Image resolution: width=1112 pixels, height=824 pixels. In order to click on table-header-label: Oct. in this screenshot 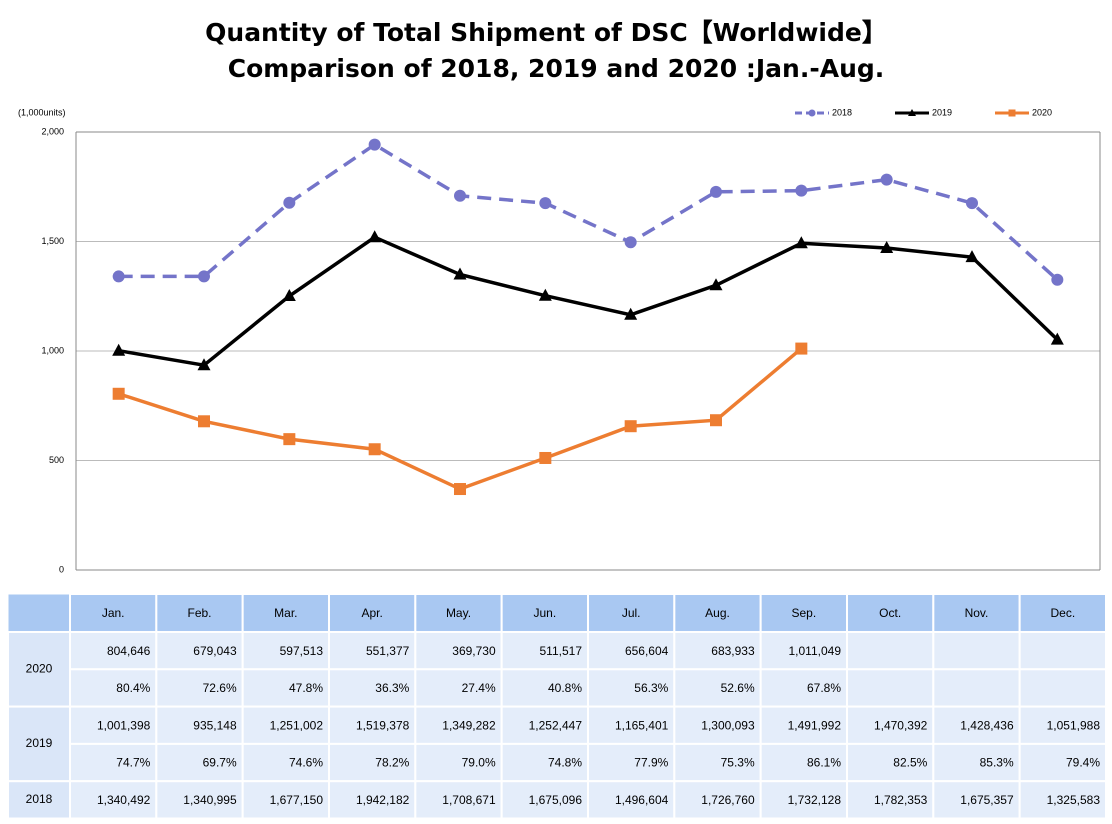, I will do `click(890, 613)`.